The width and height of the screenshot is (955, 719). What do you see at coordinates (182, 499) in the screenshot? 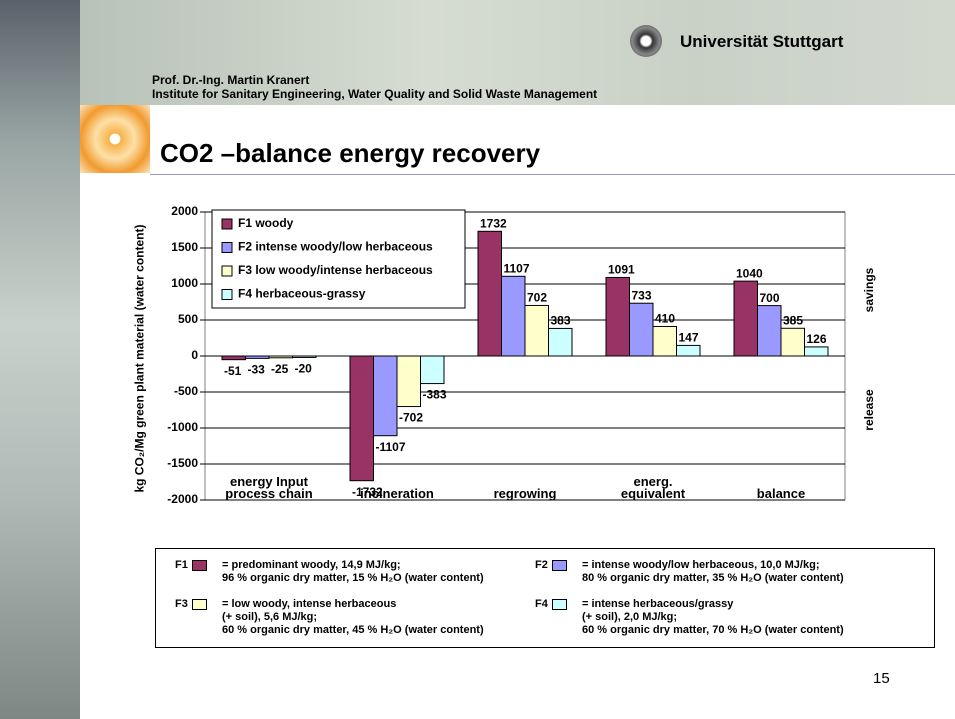
I see `y-tick-label: -2000` at bounding box center [182, 499].